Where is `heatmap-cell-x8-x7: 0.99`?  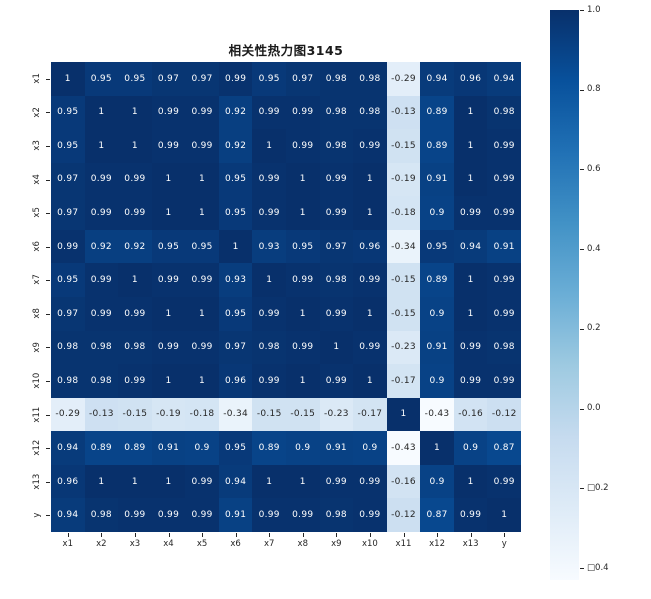
heatmap-cell-x8-x7: 0.99 is located at coordinates (269, 314).